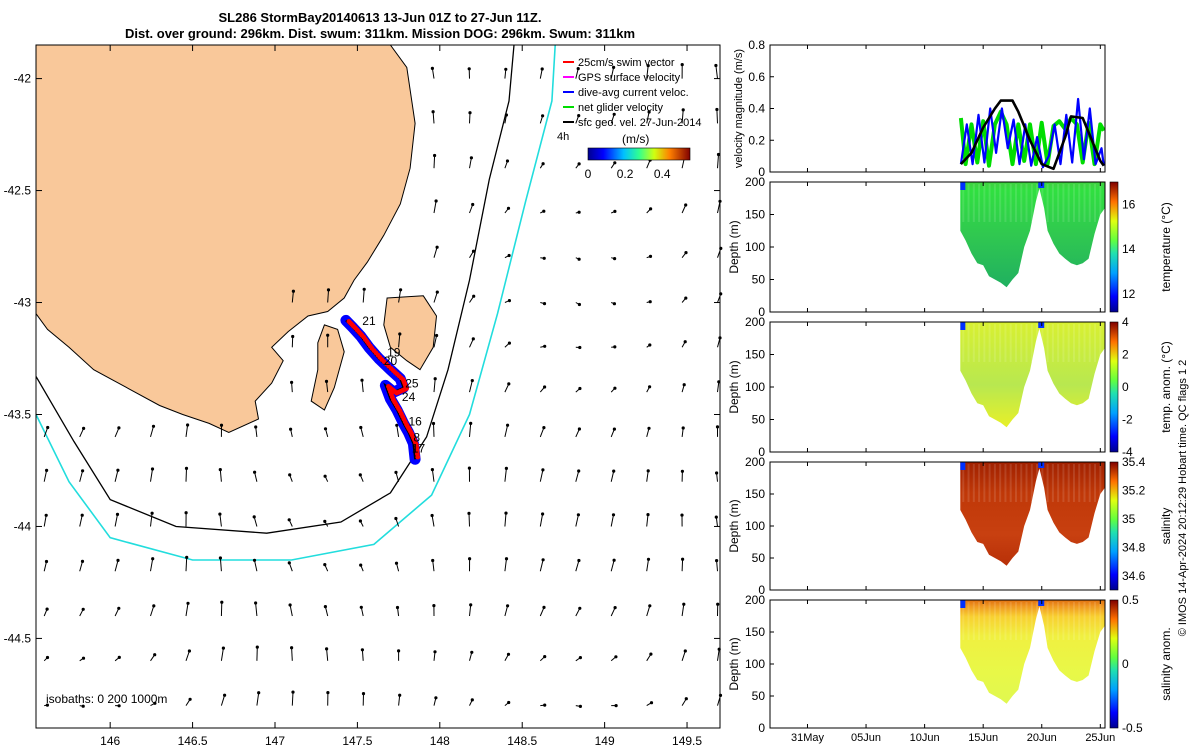 This screenshot has height=750, width=1200. Describe the element at coordinates (963, 466) in the screenshot. I see `salinity-surface-notch` at that location.